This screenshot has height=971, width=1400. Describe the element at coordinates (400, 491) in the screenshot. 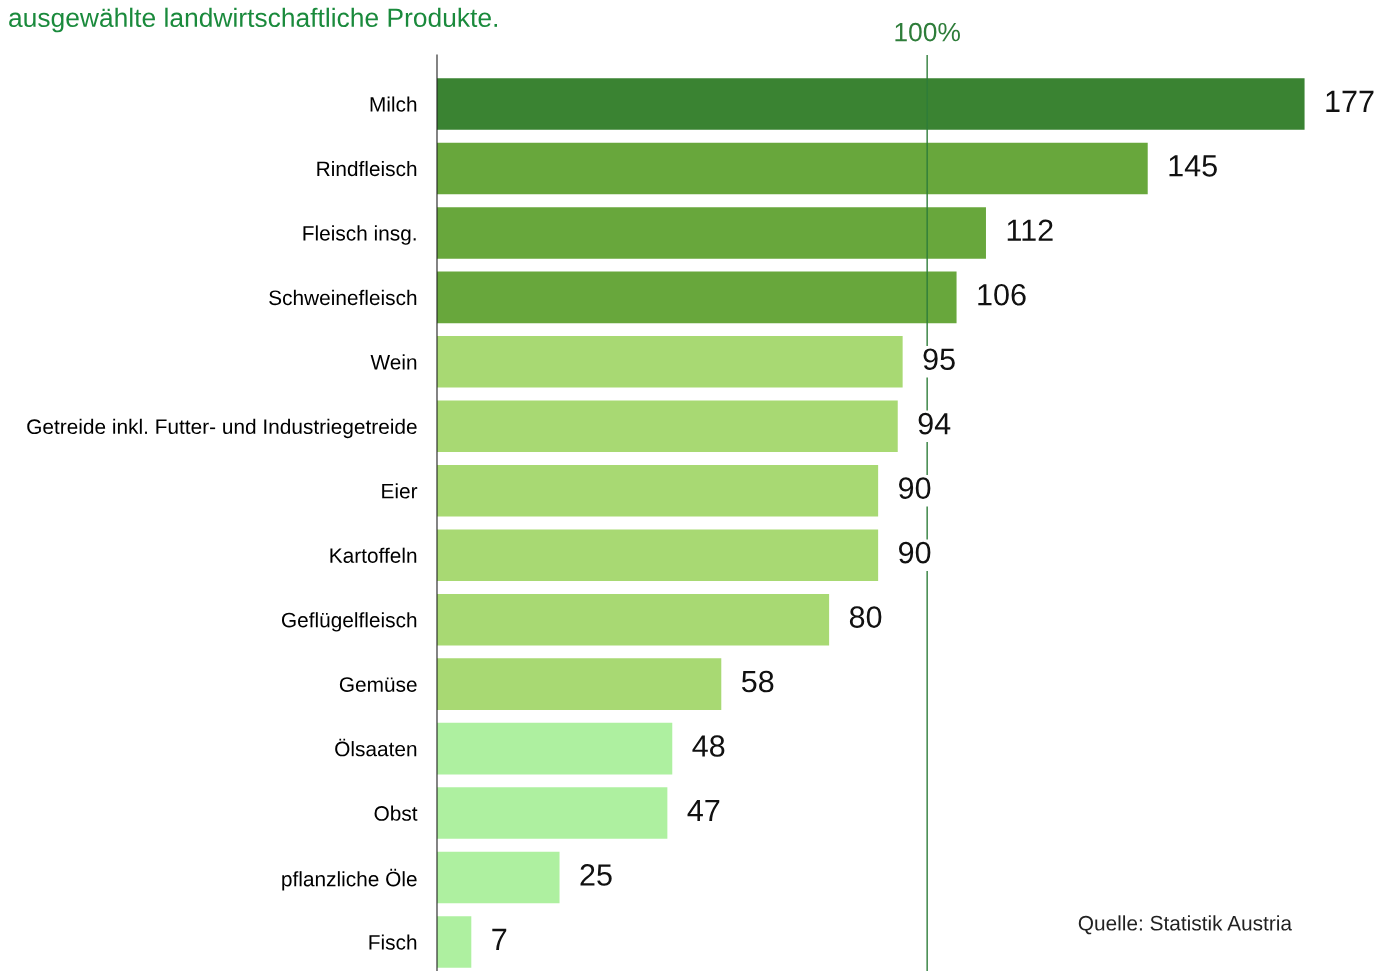

I see `y-tick-label: Eier` at that location.